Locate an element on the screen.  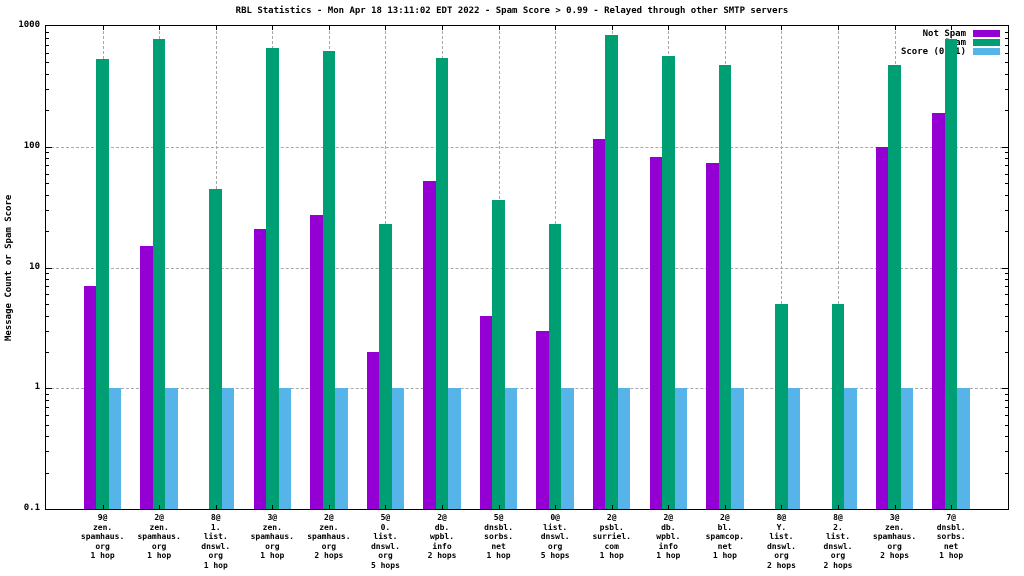
y-tick-label: 100 is located at coordinates (31, 145).